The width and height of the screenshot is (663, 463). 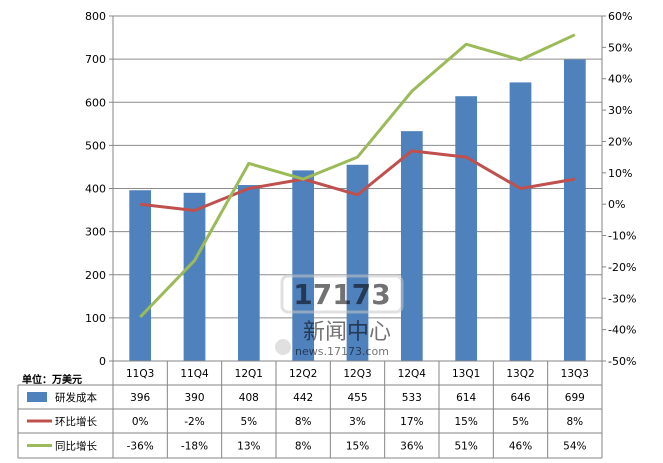 I want to click on data-label: 646, so click(x=520, y=398).